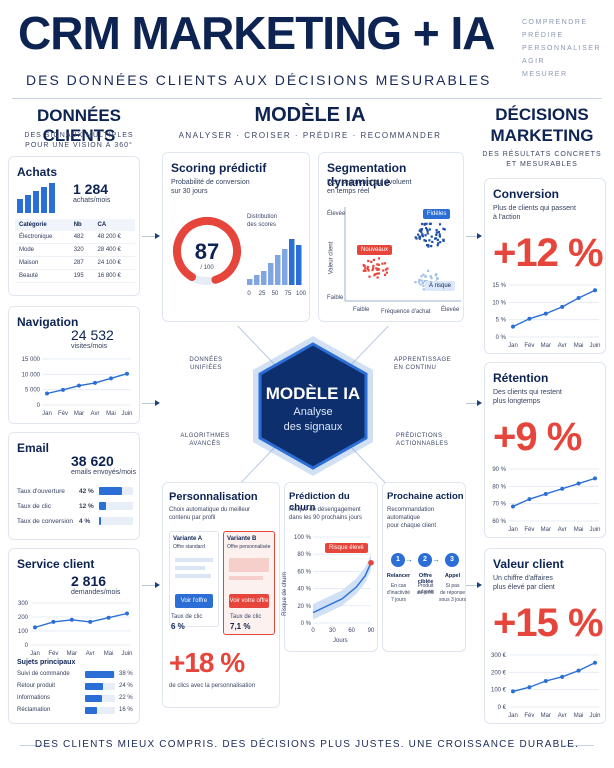  What do you see at coordinates (85, 521) in the screenshot?
I see `metric-value: 4 %` at bounding box center [85, 521].